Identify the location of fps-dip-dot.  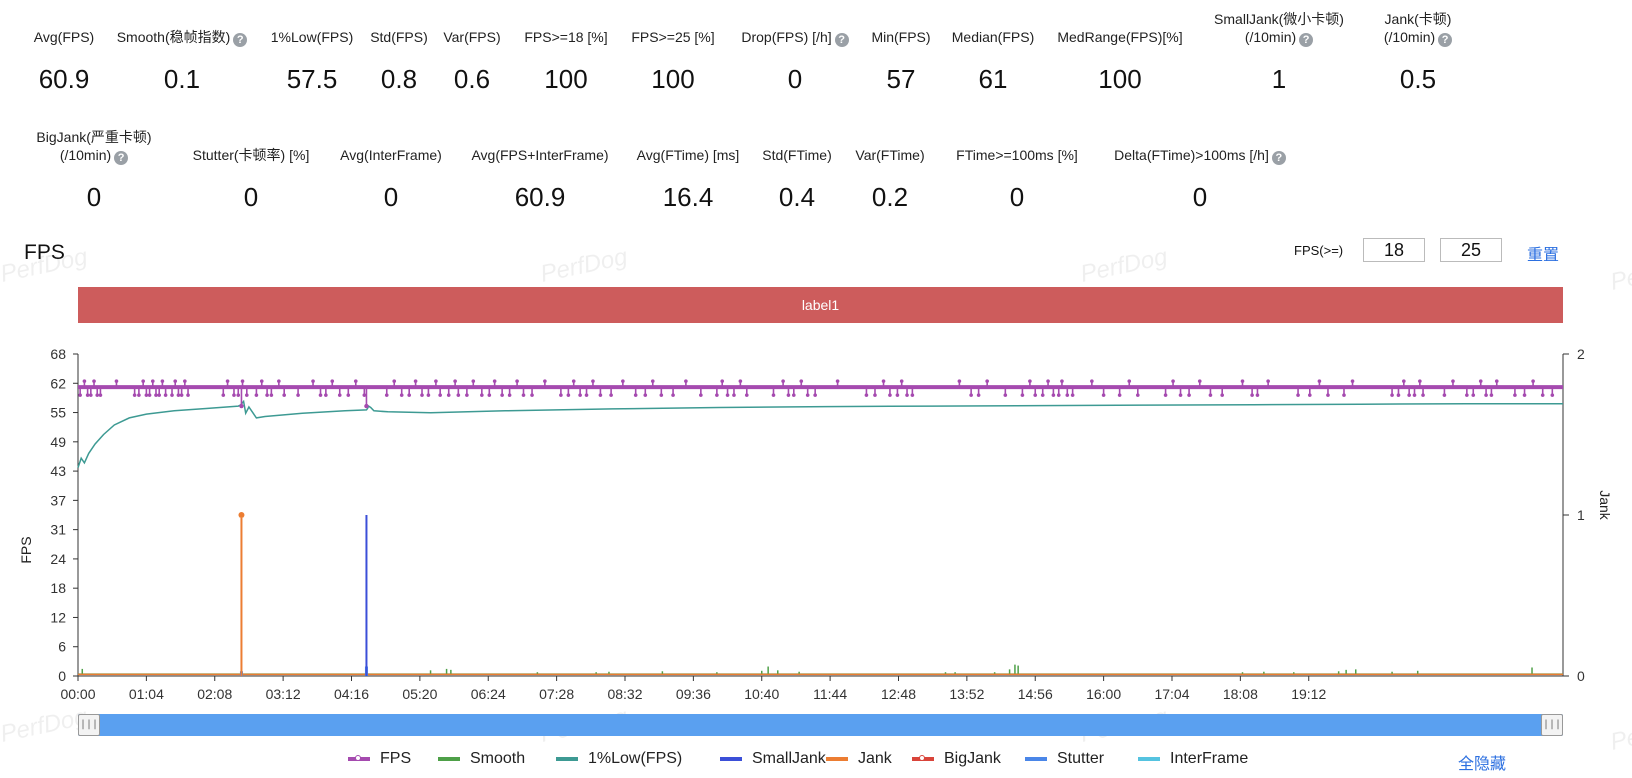
(241, 406).